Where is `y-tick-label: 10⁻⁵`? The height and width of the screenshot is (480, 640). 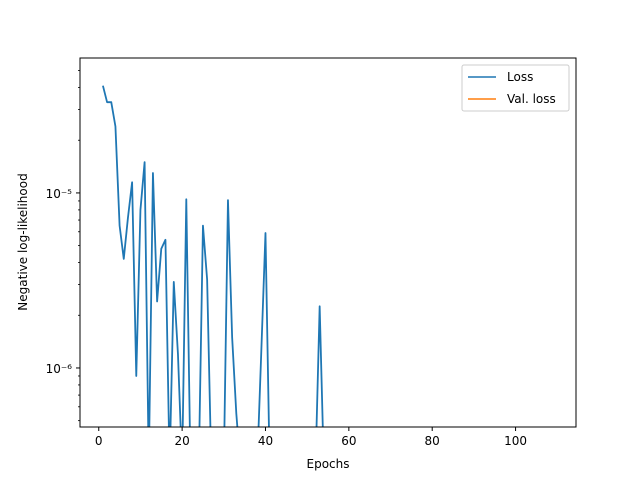
y-tick-label: 10⁻⁵ is located at coordinates (59, 194).